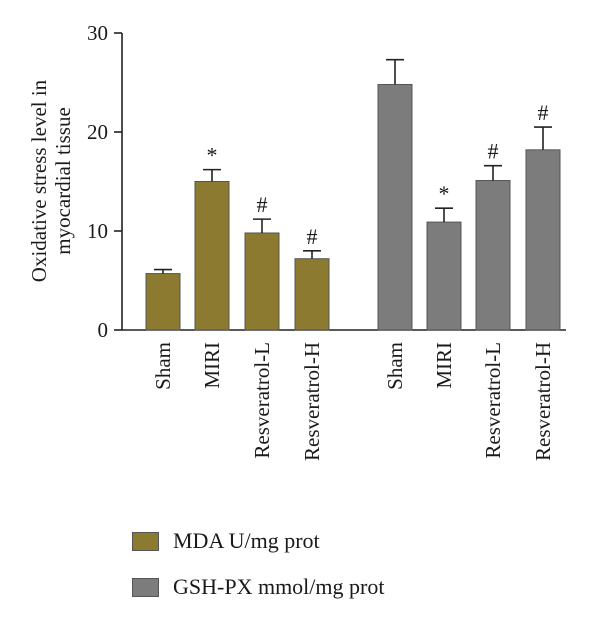 This screenshot has height=620, width=600. I want to click on x-tick-label-gsh-px-mmol-mg-prot-sham: Sham, so click(395, 366).